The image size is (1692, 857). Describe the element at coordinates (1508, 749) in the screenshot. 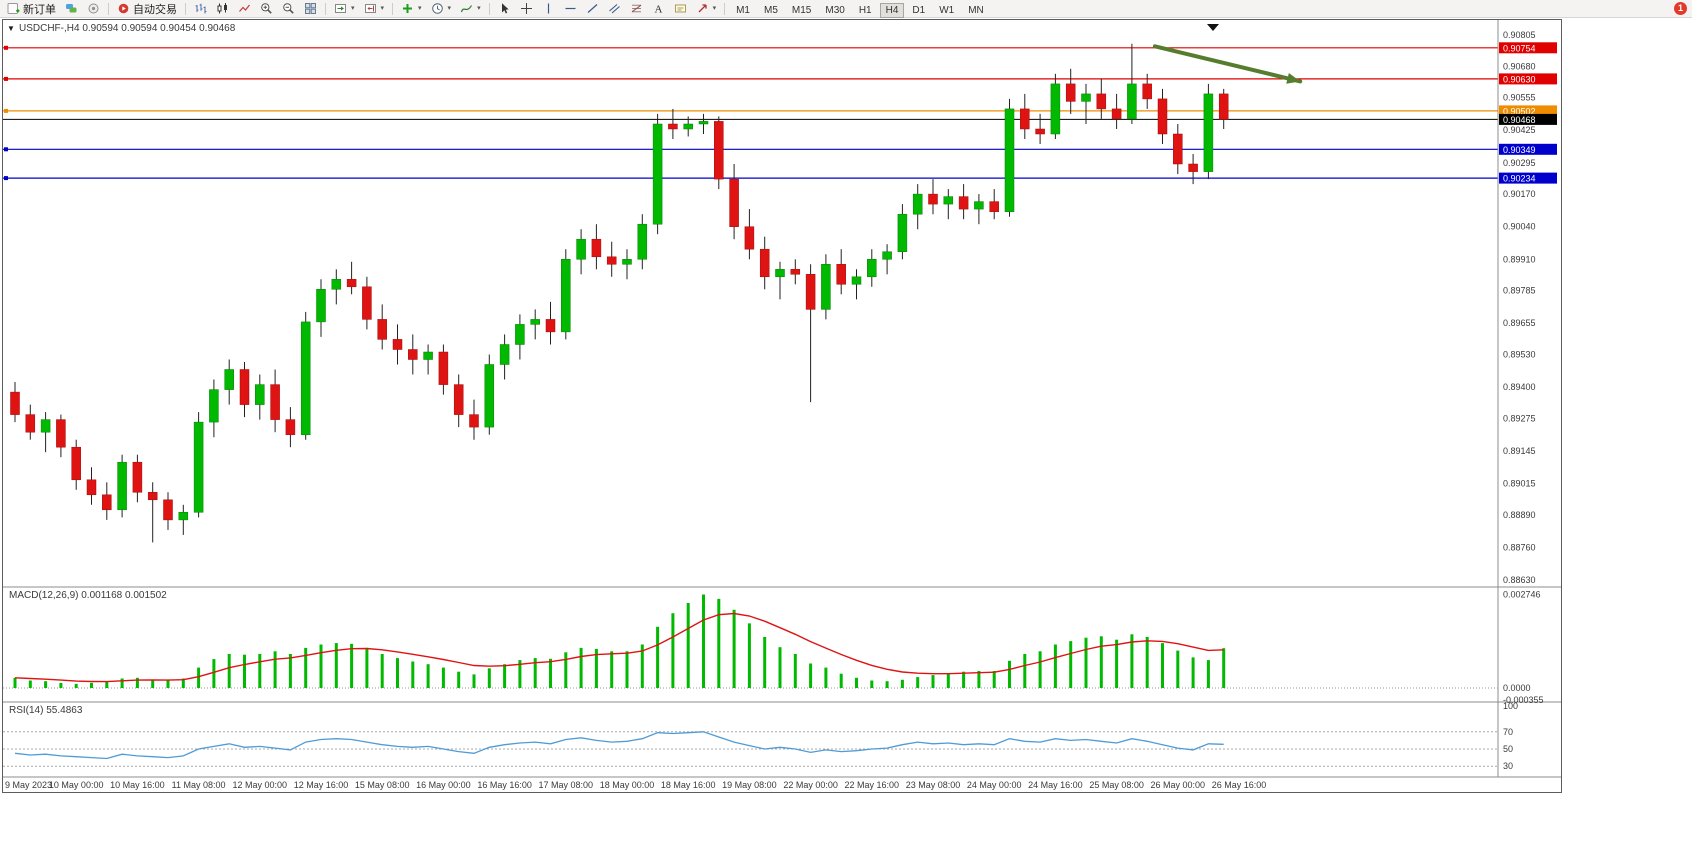

I see `rsi-axis-label: 50` at that location.